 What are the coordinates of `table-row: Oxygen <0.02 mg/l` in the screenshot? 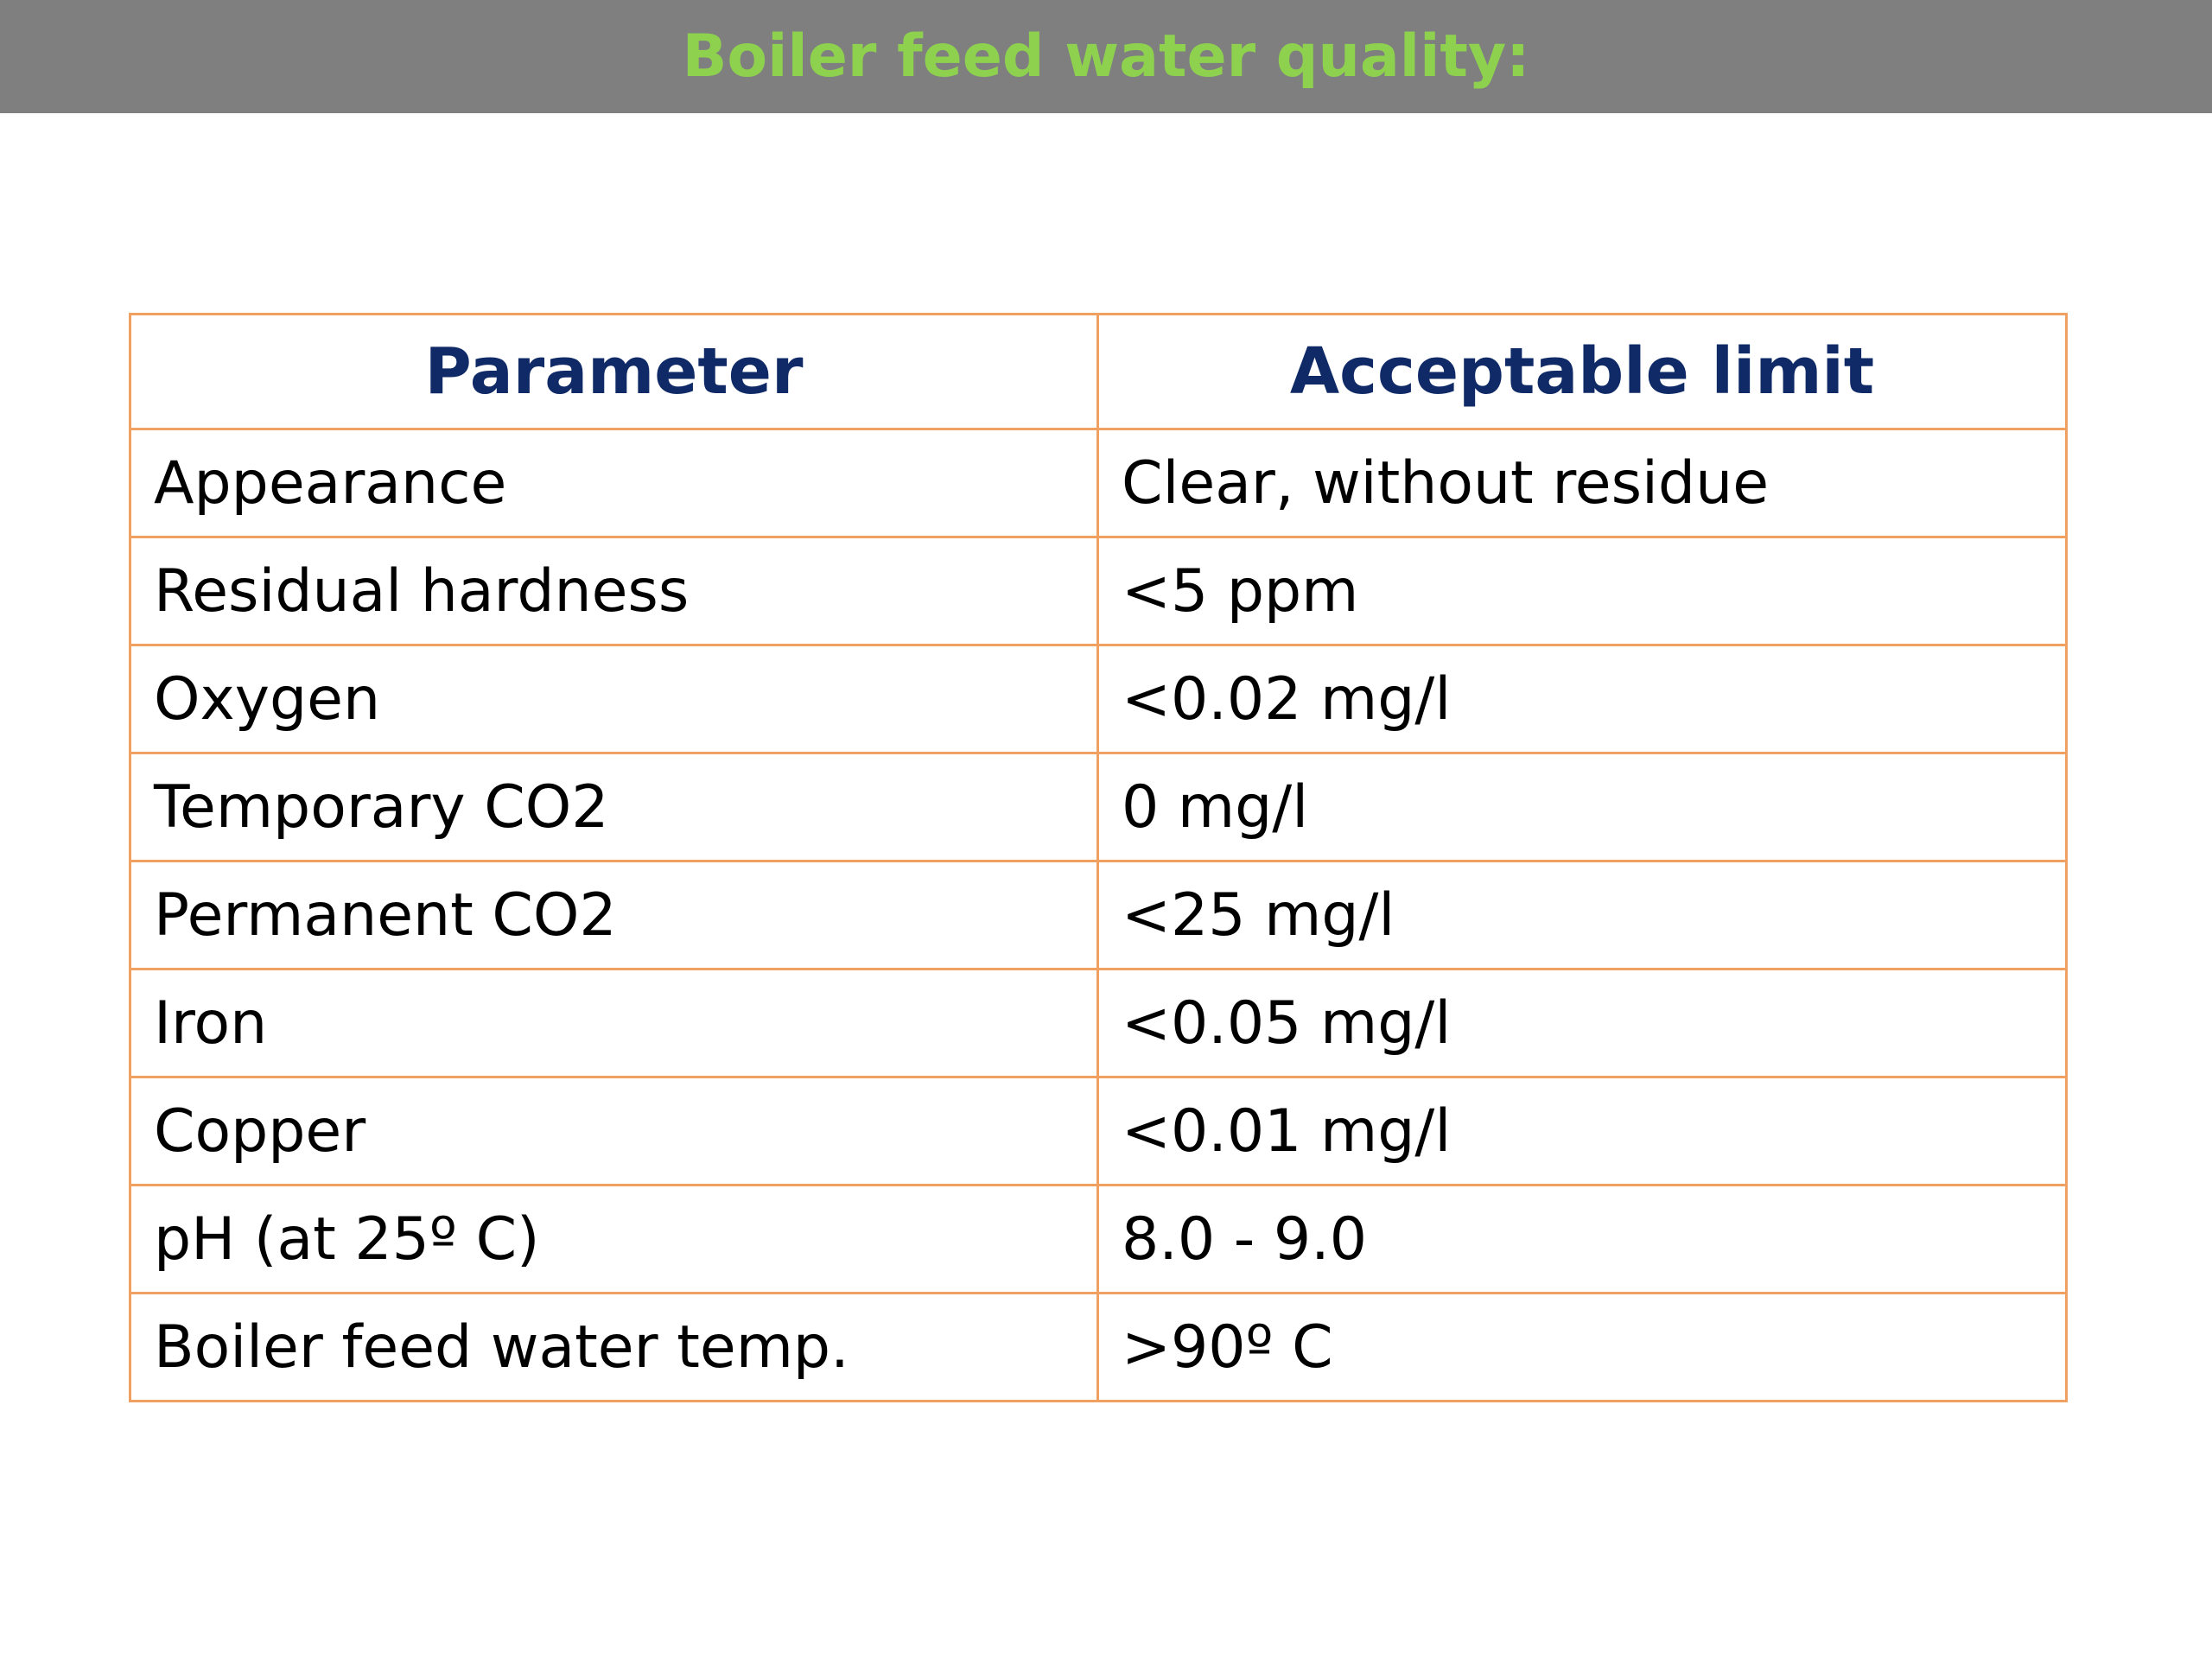 It's located at (1098, 699).